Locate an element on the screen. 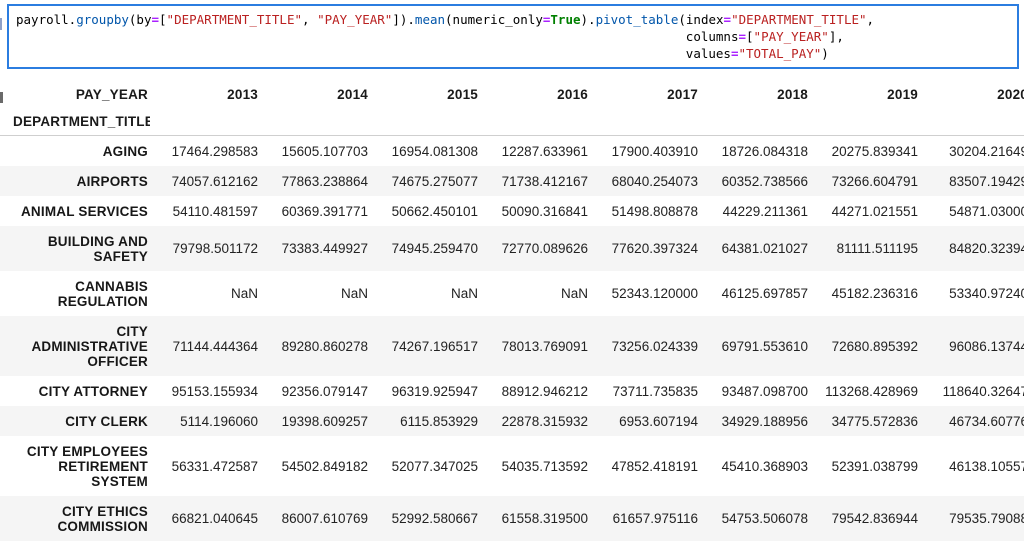  value-cell: 54502.849182 is located at coordinates (315, 466).